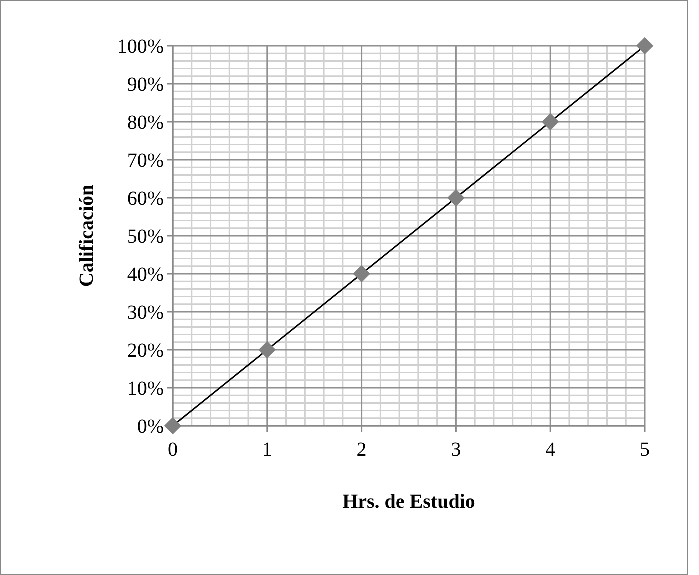  I want to click on y-tick-label: 70%, so click(145, 161).